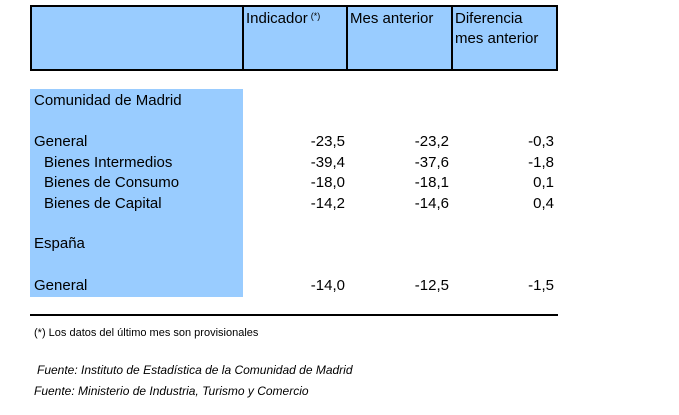 The width and height of the screenshot is (679, 415). Describe the element at coordinates (112, 182) in the screenshot. I see `row-label: Bienes de Consumo` at that location.